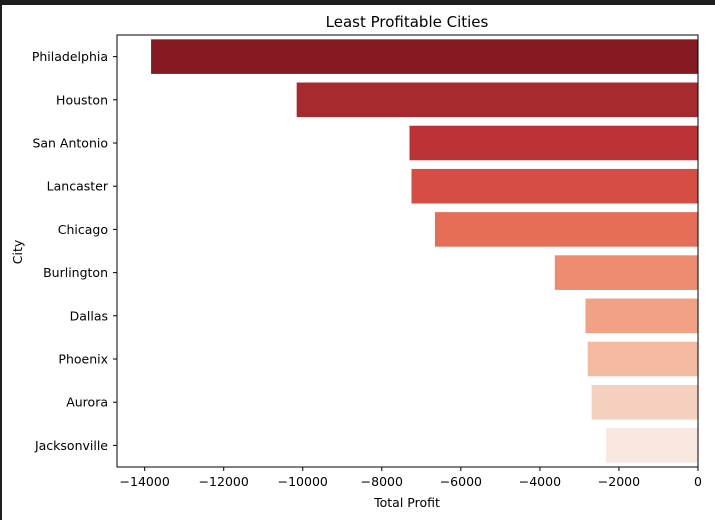 The height and width of the screenshot is (520, 715). What do you see at coordinates (461, 481) in the screenshot?
I see `x-tick-label: −6000` at bounding box center [461, 481].